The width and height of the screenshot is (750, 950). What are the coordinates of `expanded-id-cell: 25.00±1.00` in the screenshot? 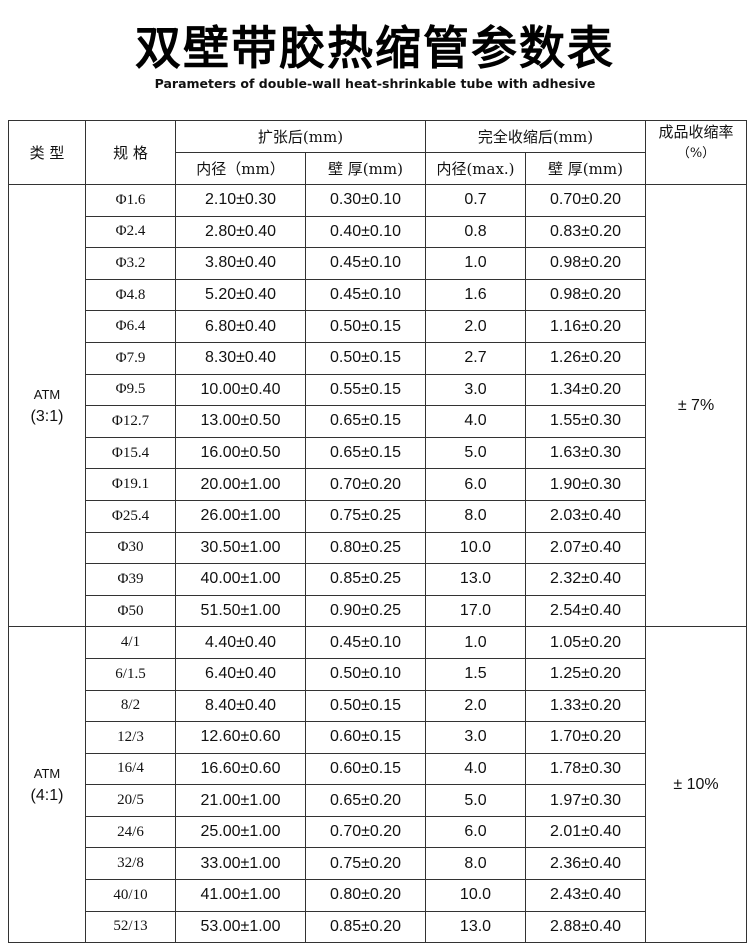 It's located at (240, 832).